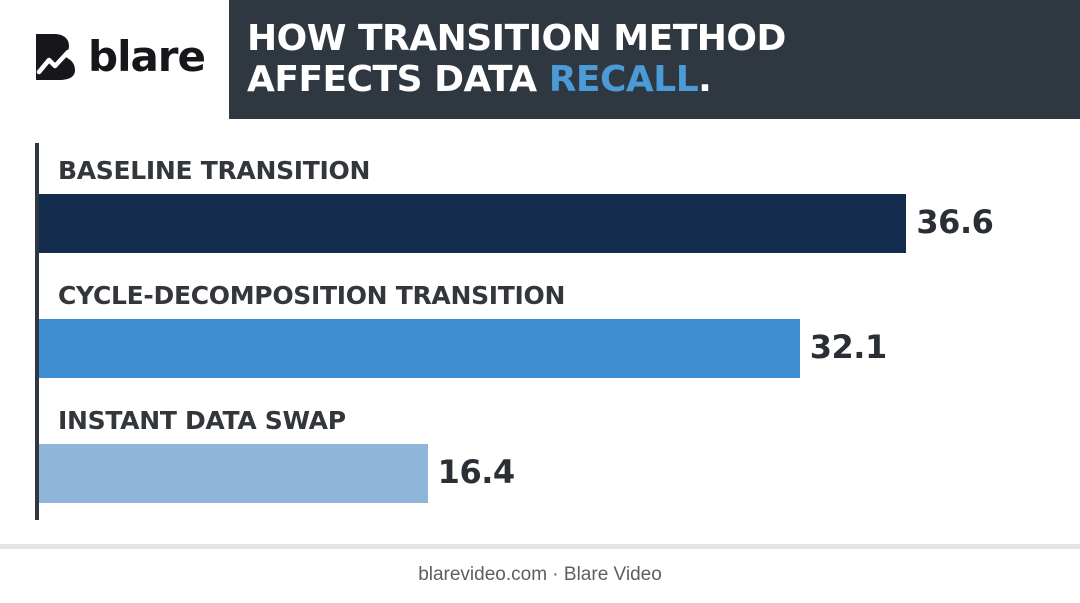  Describe the element at coordinates (214, 170) in the screenshot. I see `category-label: BASELINE TRANSITION` at that location.